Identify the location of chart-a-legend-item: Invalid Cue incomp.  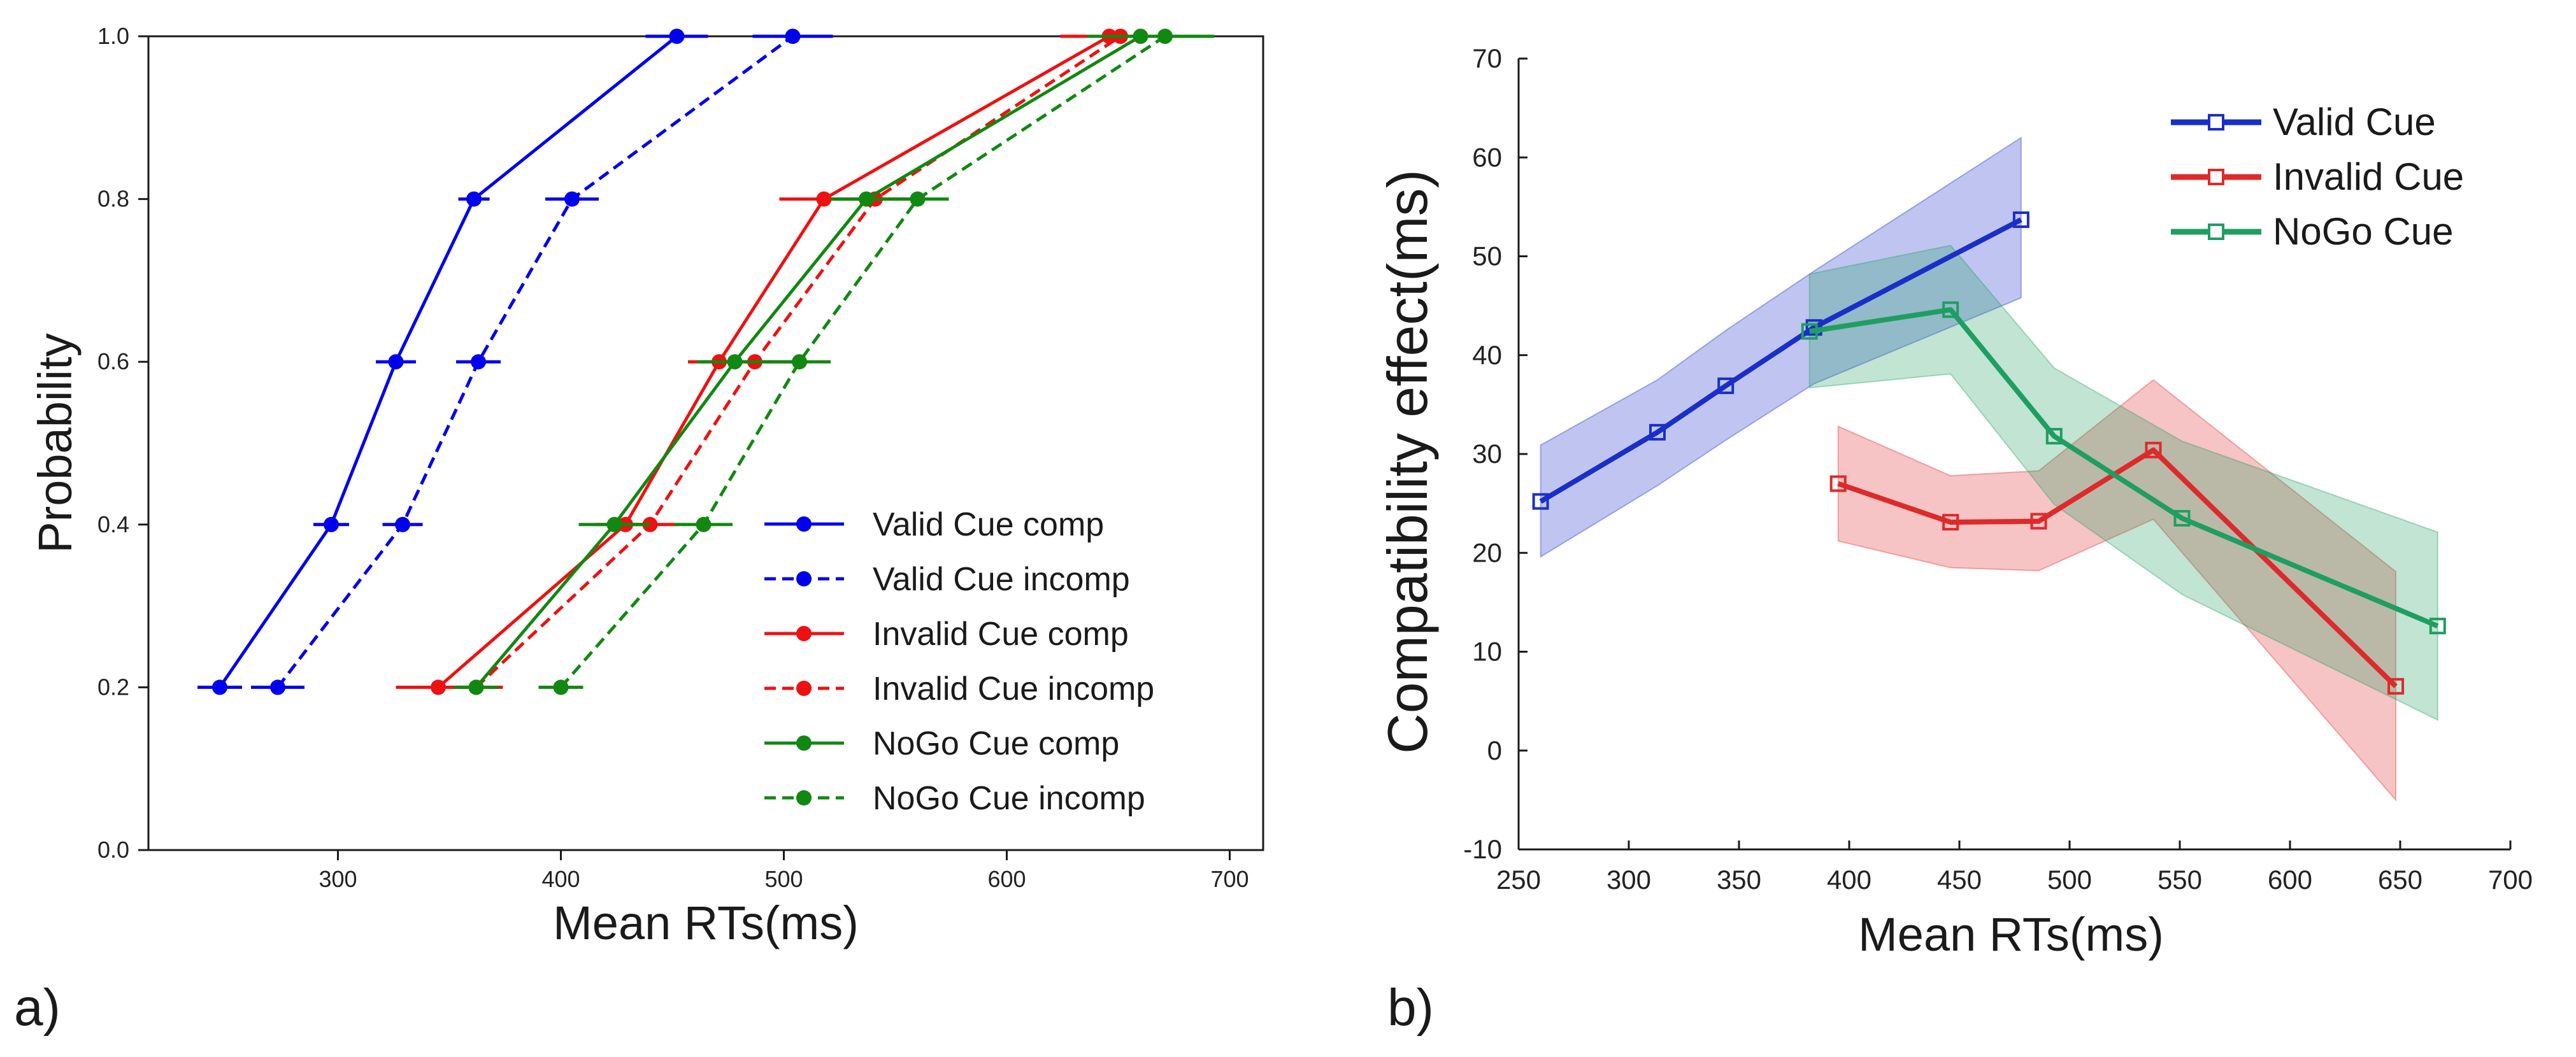
(959, 688).